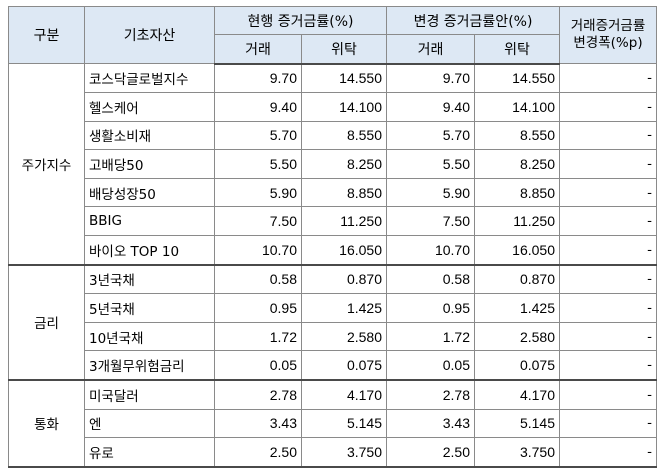 This screenshot has height=468, width=662. Describe the element at coordinates (537, 135) in the screenshot. I see `proposed-consign-cell-text: 8.550` at that location.